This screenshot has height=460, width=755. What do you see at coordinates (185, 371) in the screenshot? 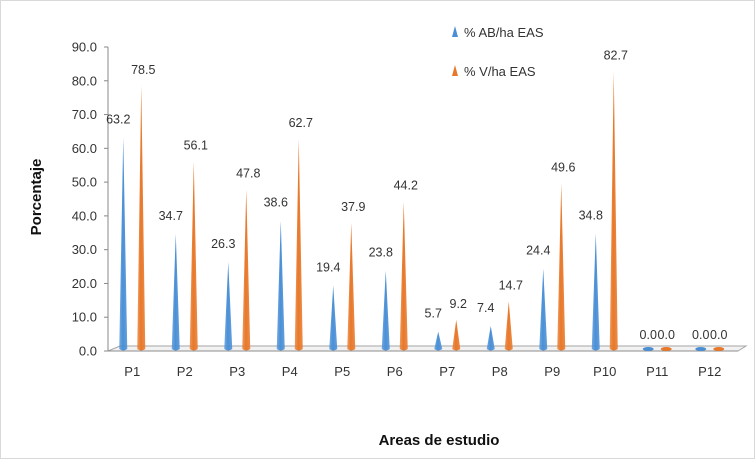
I see `x-tick-label: P2` at bounding box center [185, 371].